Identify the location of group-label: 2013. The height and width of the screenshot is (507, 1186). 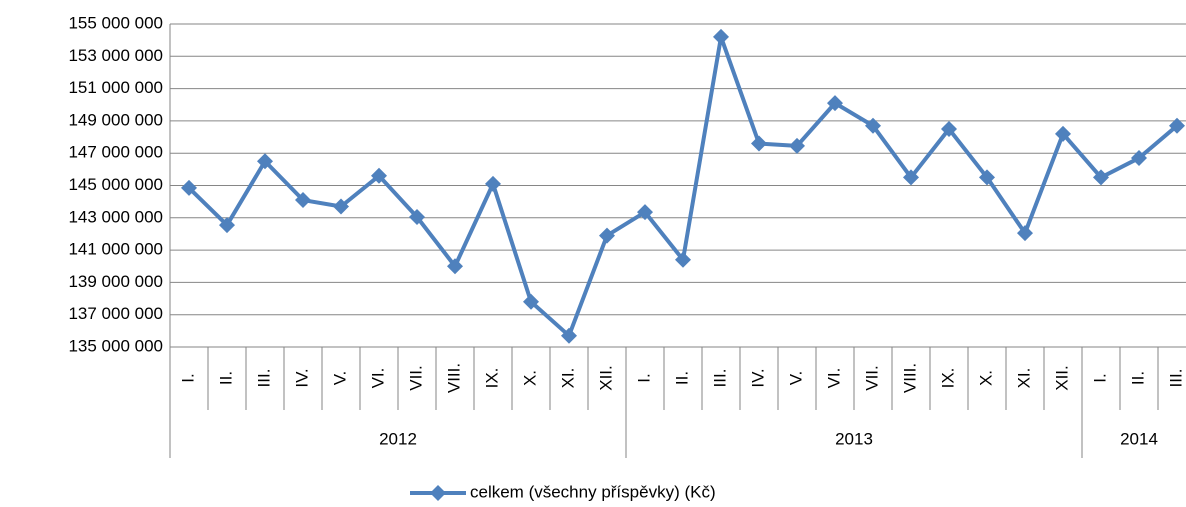
(854, 438).